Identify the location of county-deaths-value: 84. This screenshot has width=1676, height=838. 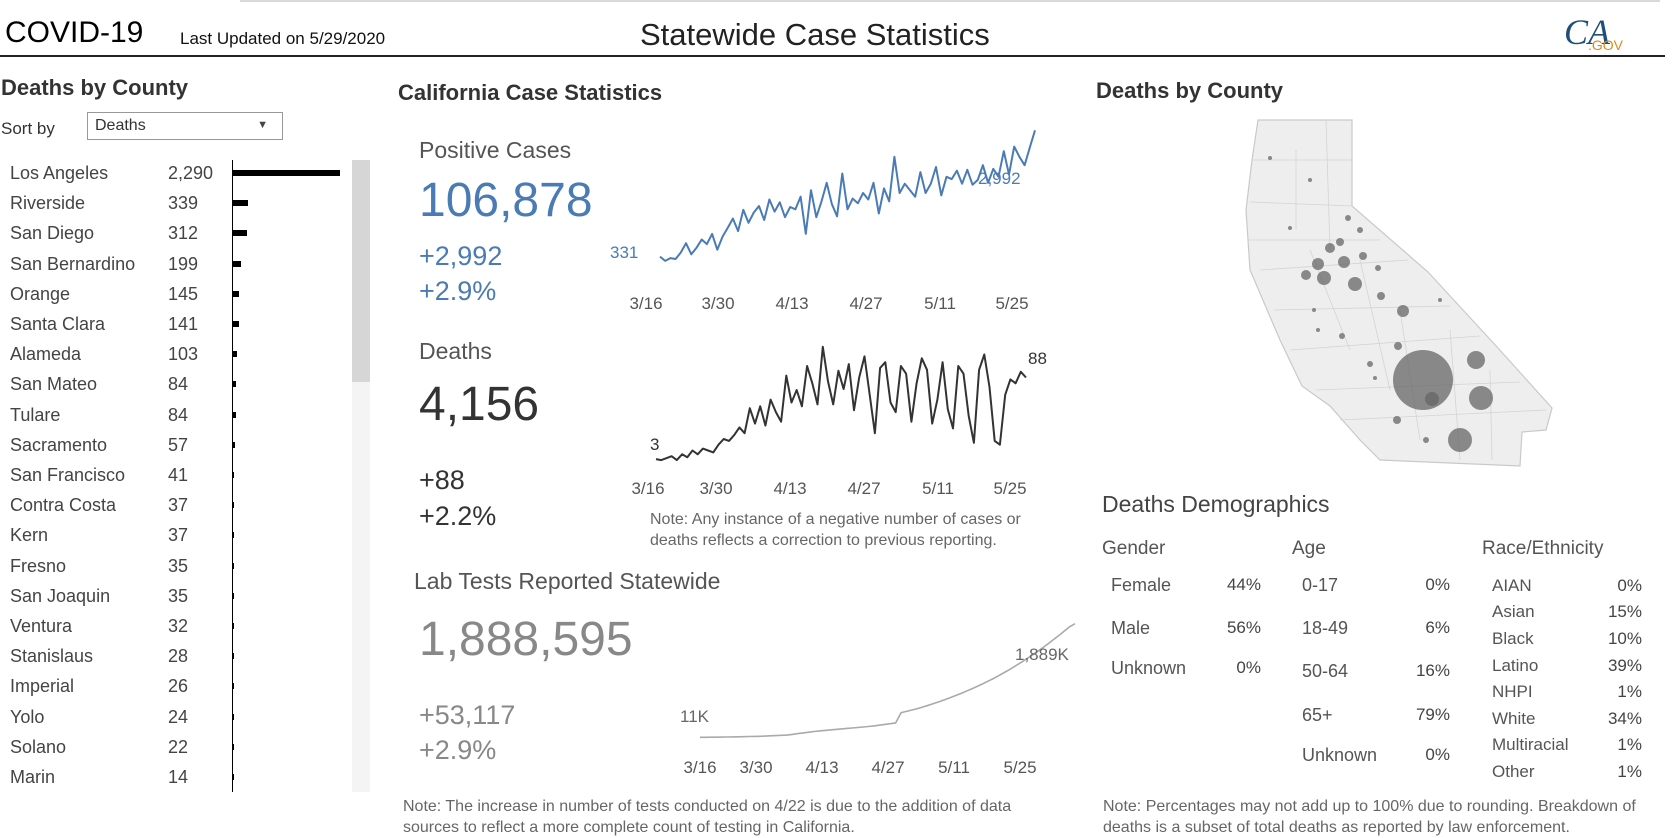
(178, 414).